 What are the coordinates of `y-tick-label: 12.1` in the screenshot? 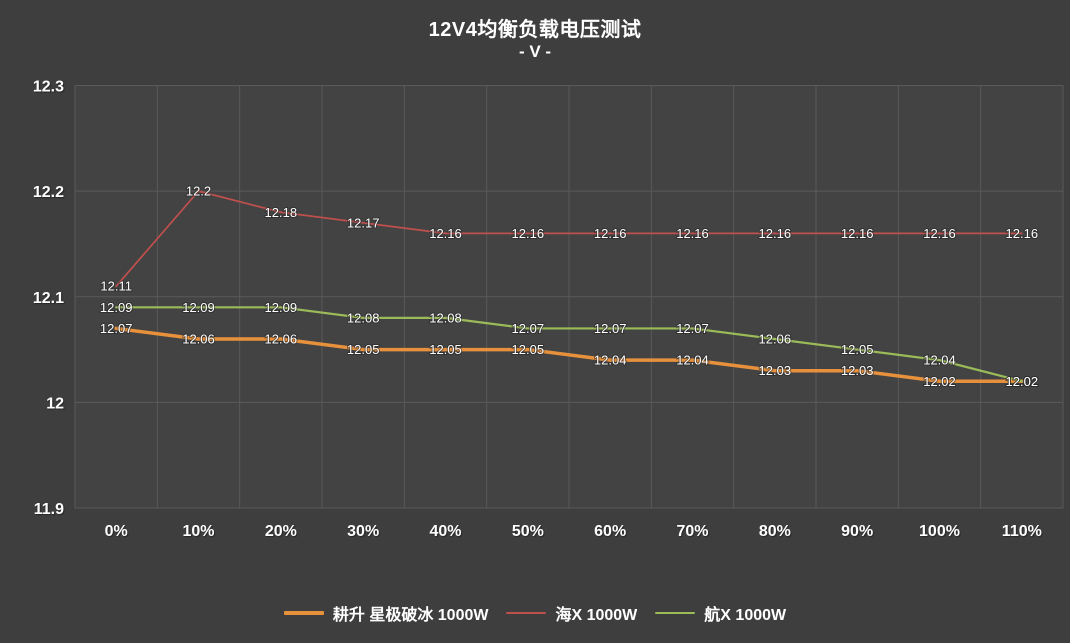 It's located at (48, 298).